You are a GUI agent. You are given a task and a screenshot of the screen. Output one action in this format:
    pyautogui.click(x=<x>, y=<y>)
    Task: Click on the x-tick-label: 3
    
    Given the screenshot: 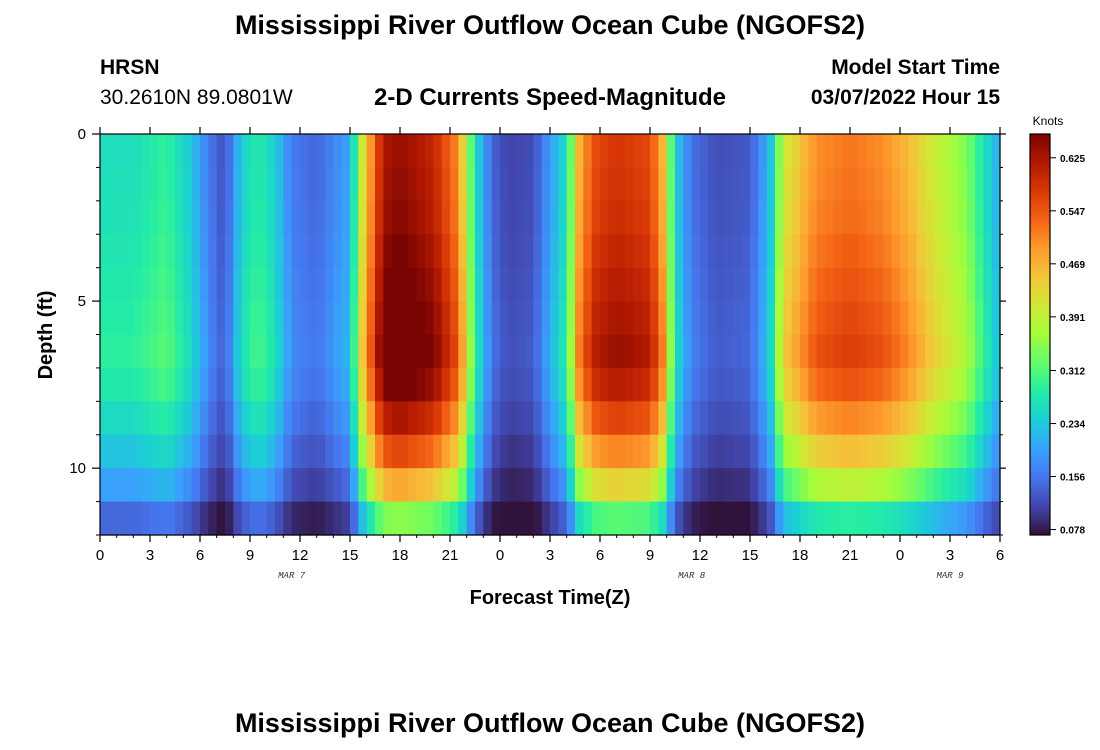 What is the action you would take?
    pyautogui.click(x=950, y=555)
    